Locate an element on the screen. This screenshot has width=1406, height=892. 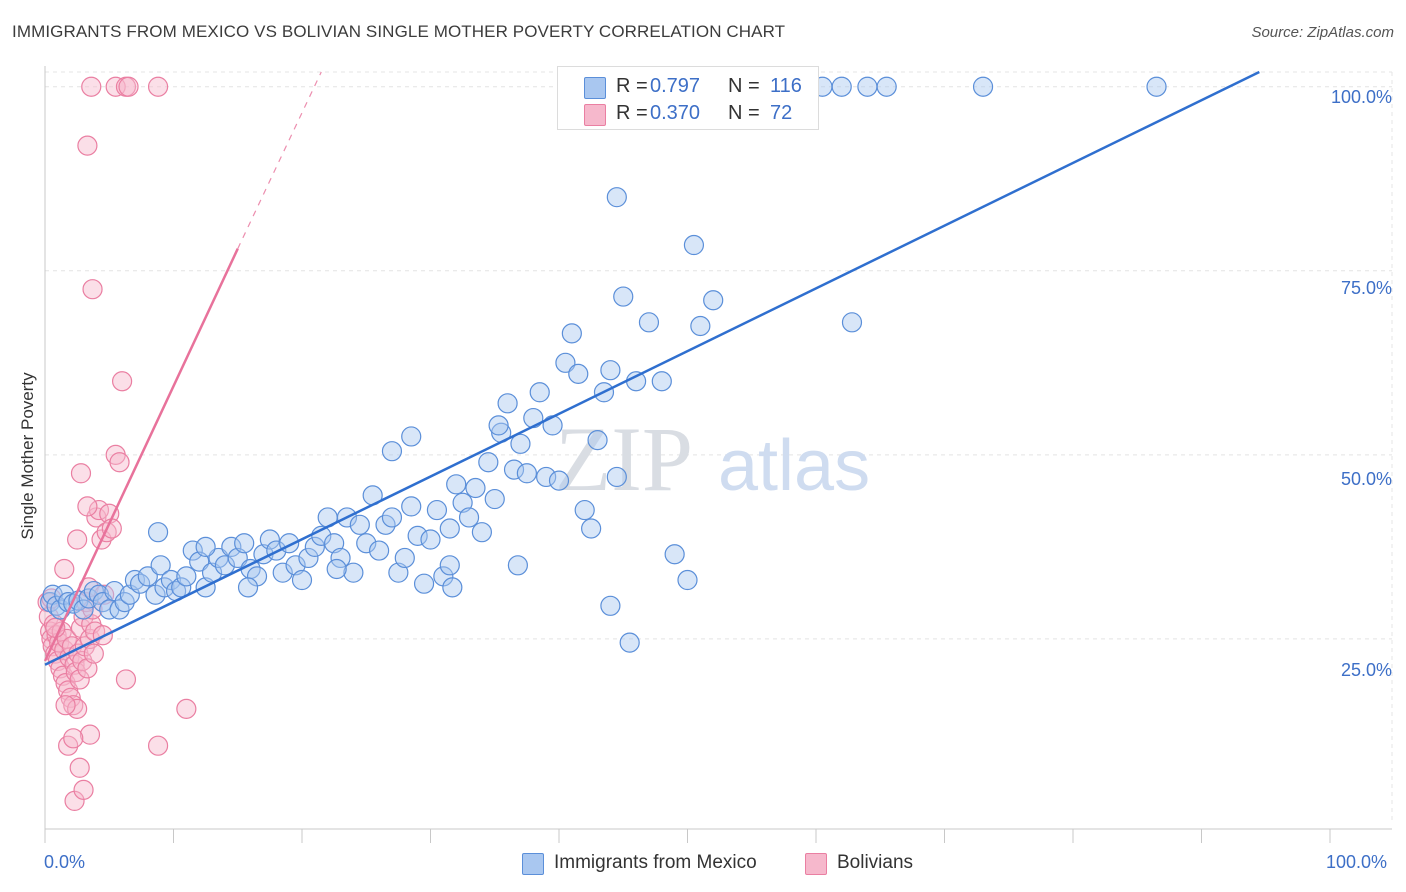
bolivians-trend-extension is located at coordinates (279, 160).